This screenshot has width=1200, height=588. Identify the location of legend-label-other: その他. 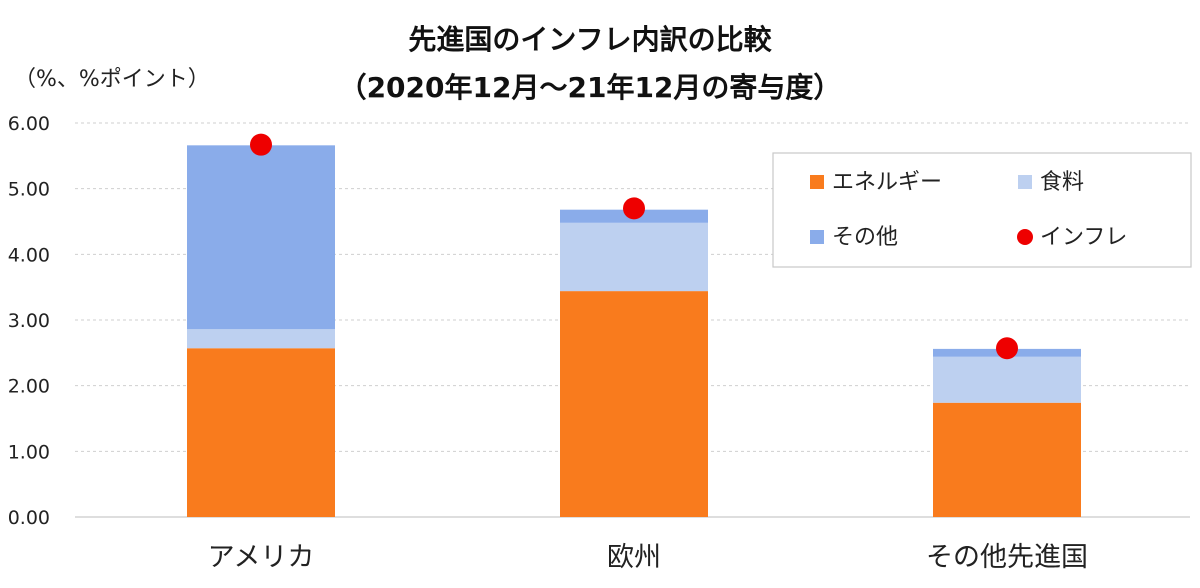
(865, 237).